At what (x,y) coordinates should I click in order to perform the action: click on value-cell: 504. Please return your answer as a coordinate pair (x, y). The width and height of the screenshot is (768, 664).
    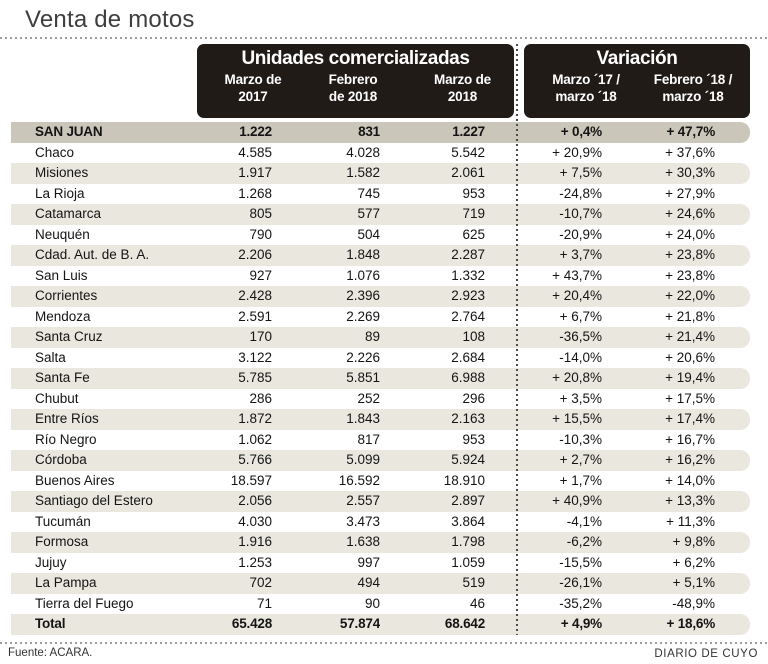
    Looking at the image, I should click on (368, 234).